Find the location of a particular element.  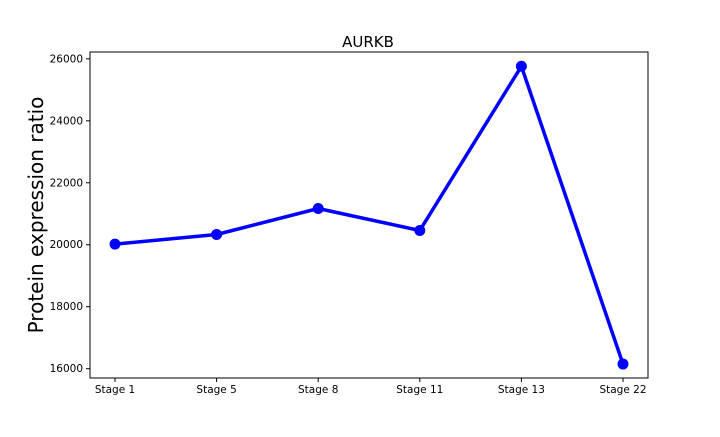

y-tick-label: 22000 is located at coordinates (66, 183).